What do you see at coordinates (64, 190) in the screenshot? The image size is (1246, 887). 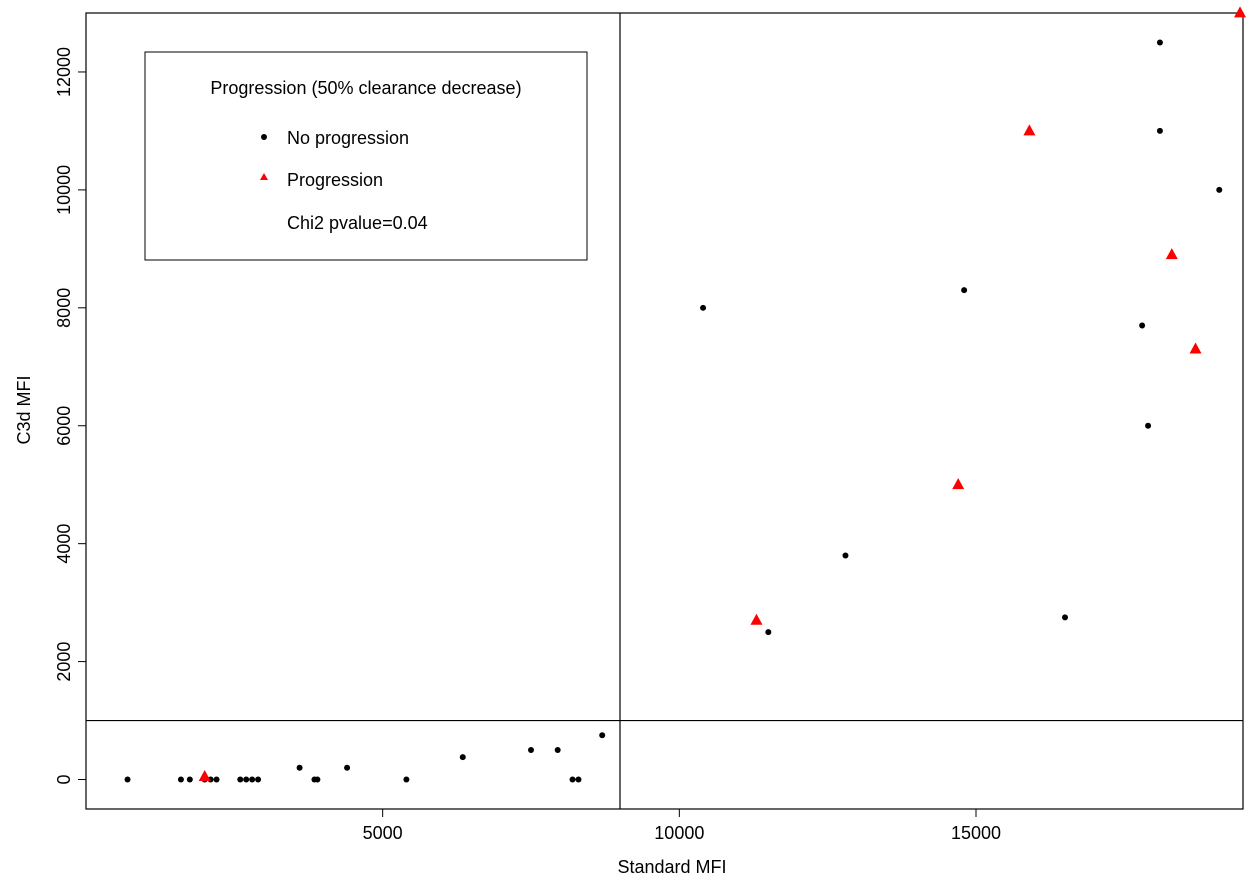 I see `y-tick-label: 10000` at bounding box center [64, 190].